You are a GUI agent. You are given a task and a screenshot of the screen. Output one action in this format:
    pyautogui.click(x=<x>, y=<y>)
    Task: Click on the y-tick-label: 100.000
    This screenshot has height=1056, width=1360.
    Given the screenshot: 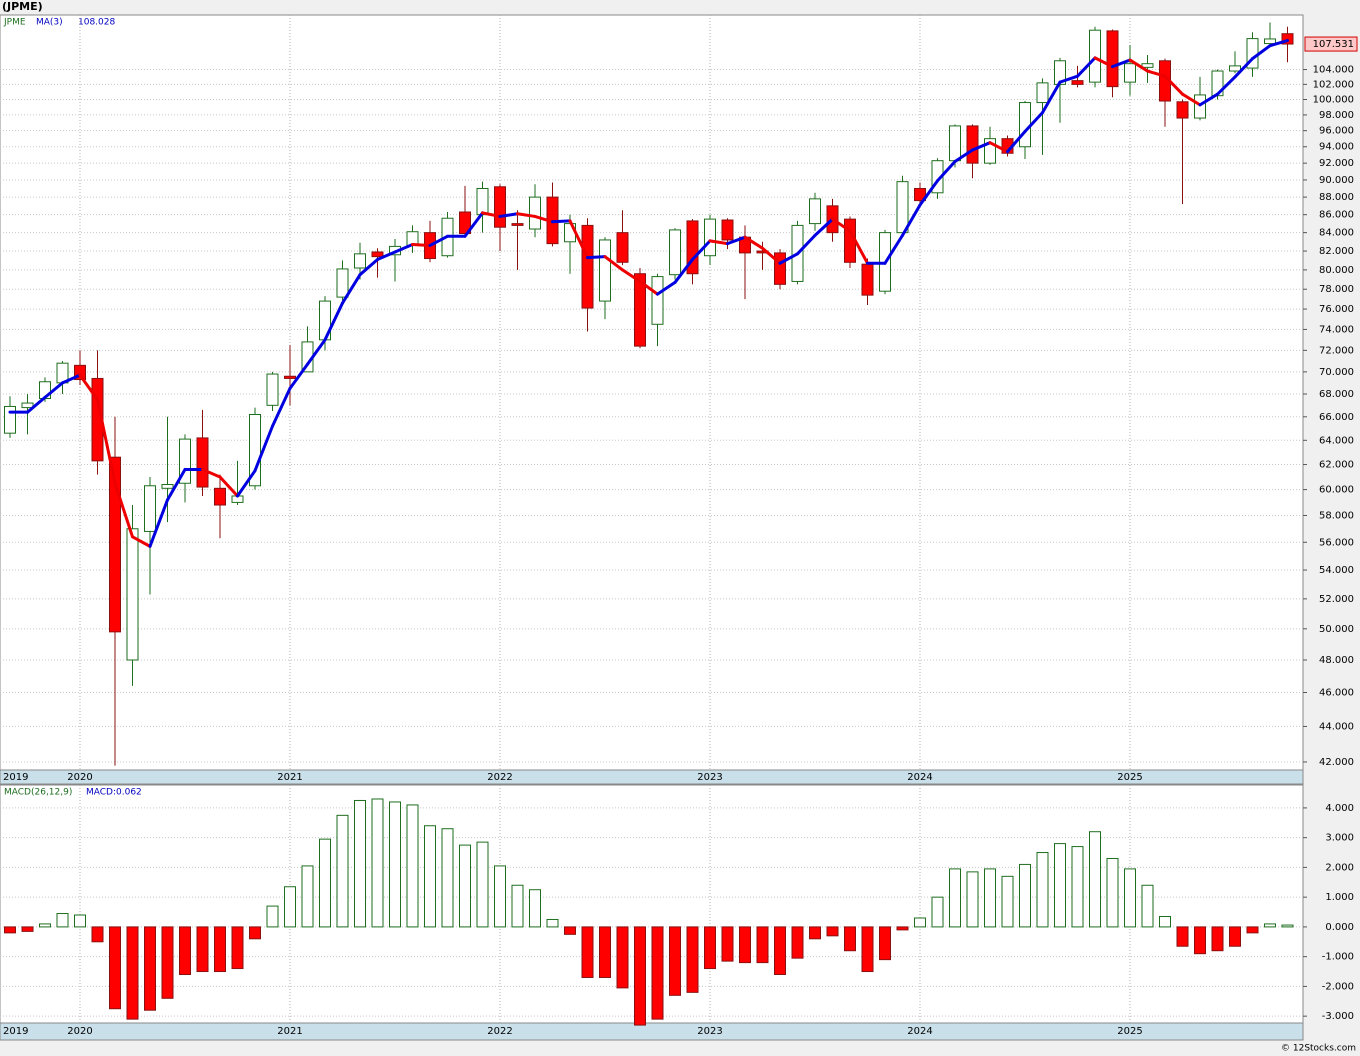 What is the action you would take?
    pyautogui.click(x=1333, y=99)
    